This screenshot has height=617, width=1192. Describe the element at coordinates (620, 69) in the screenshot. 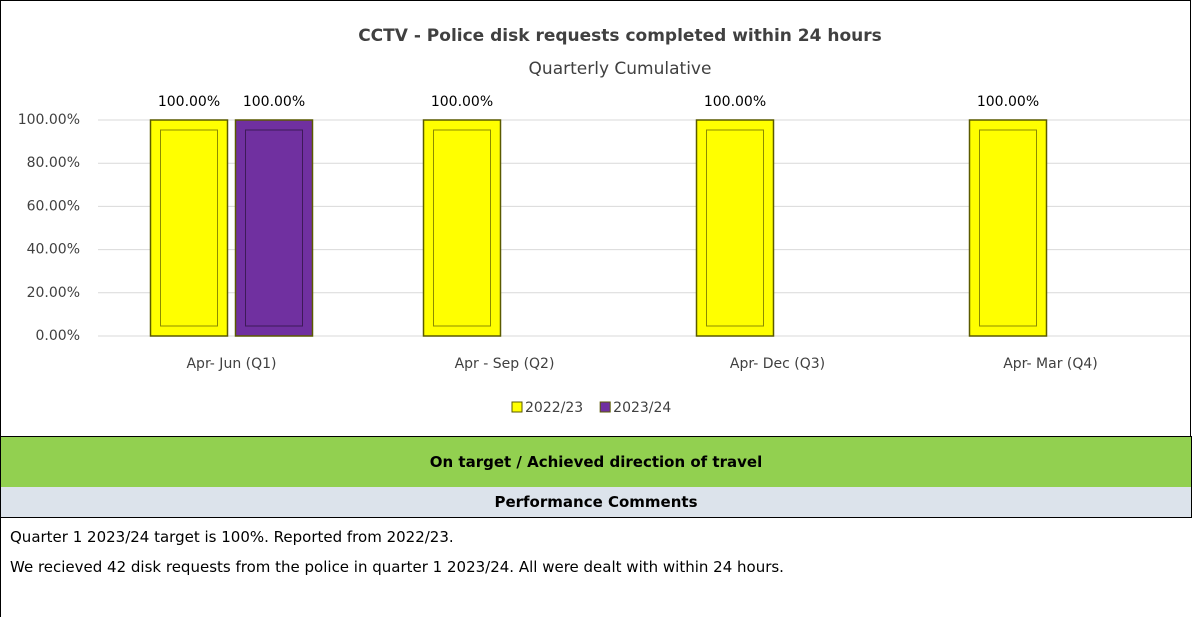

I see `chart-subtitle: Quarterly Cumulative` at that location.